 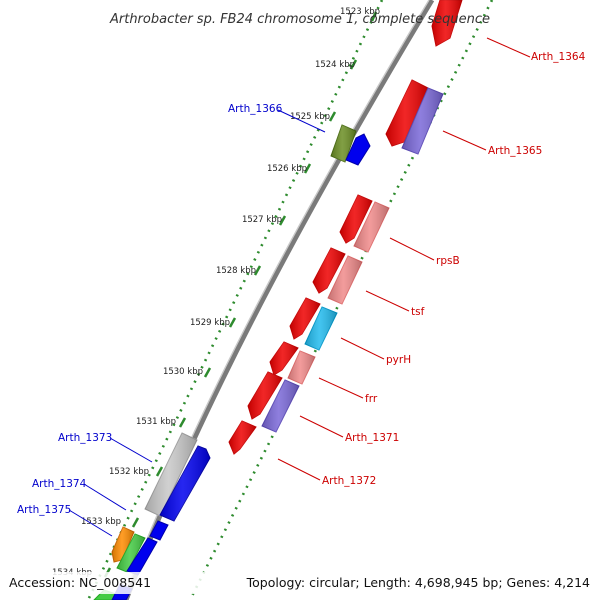 What do you see at coordinates (398, 360) in the screenshot?
I see `gene-label-pyrH: pyrH` at bounding box center [398, 360].